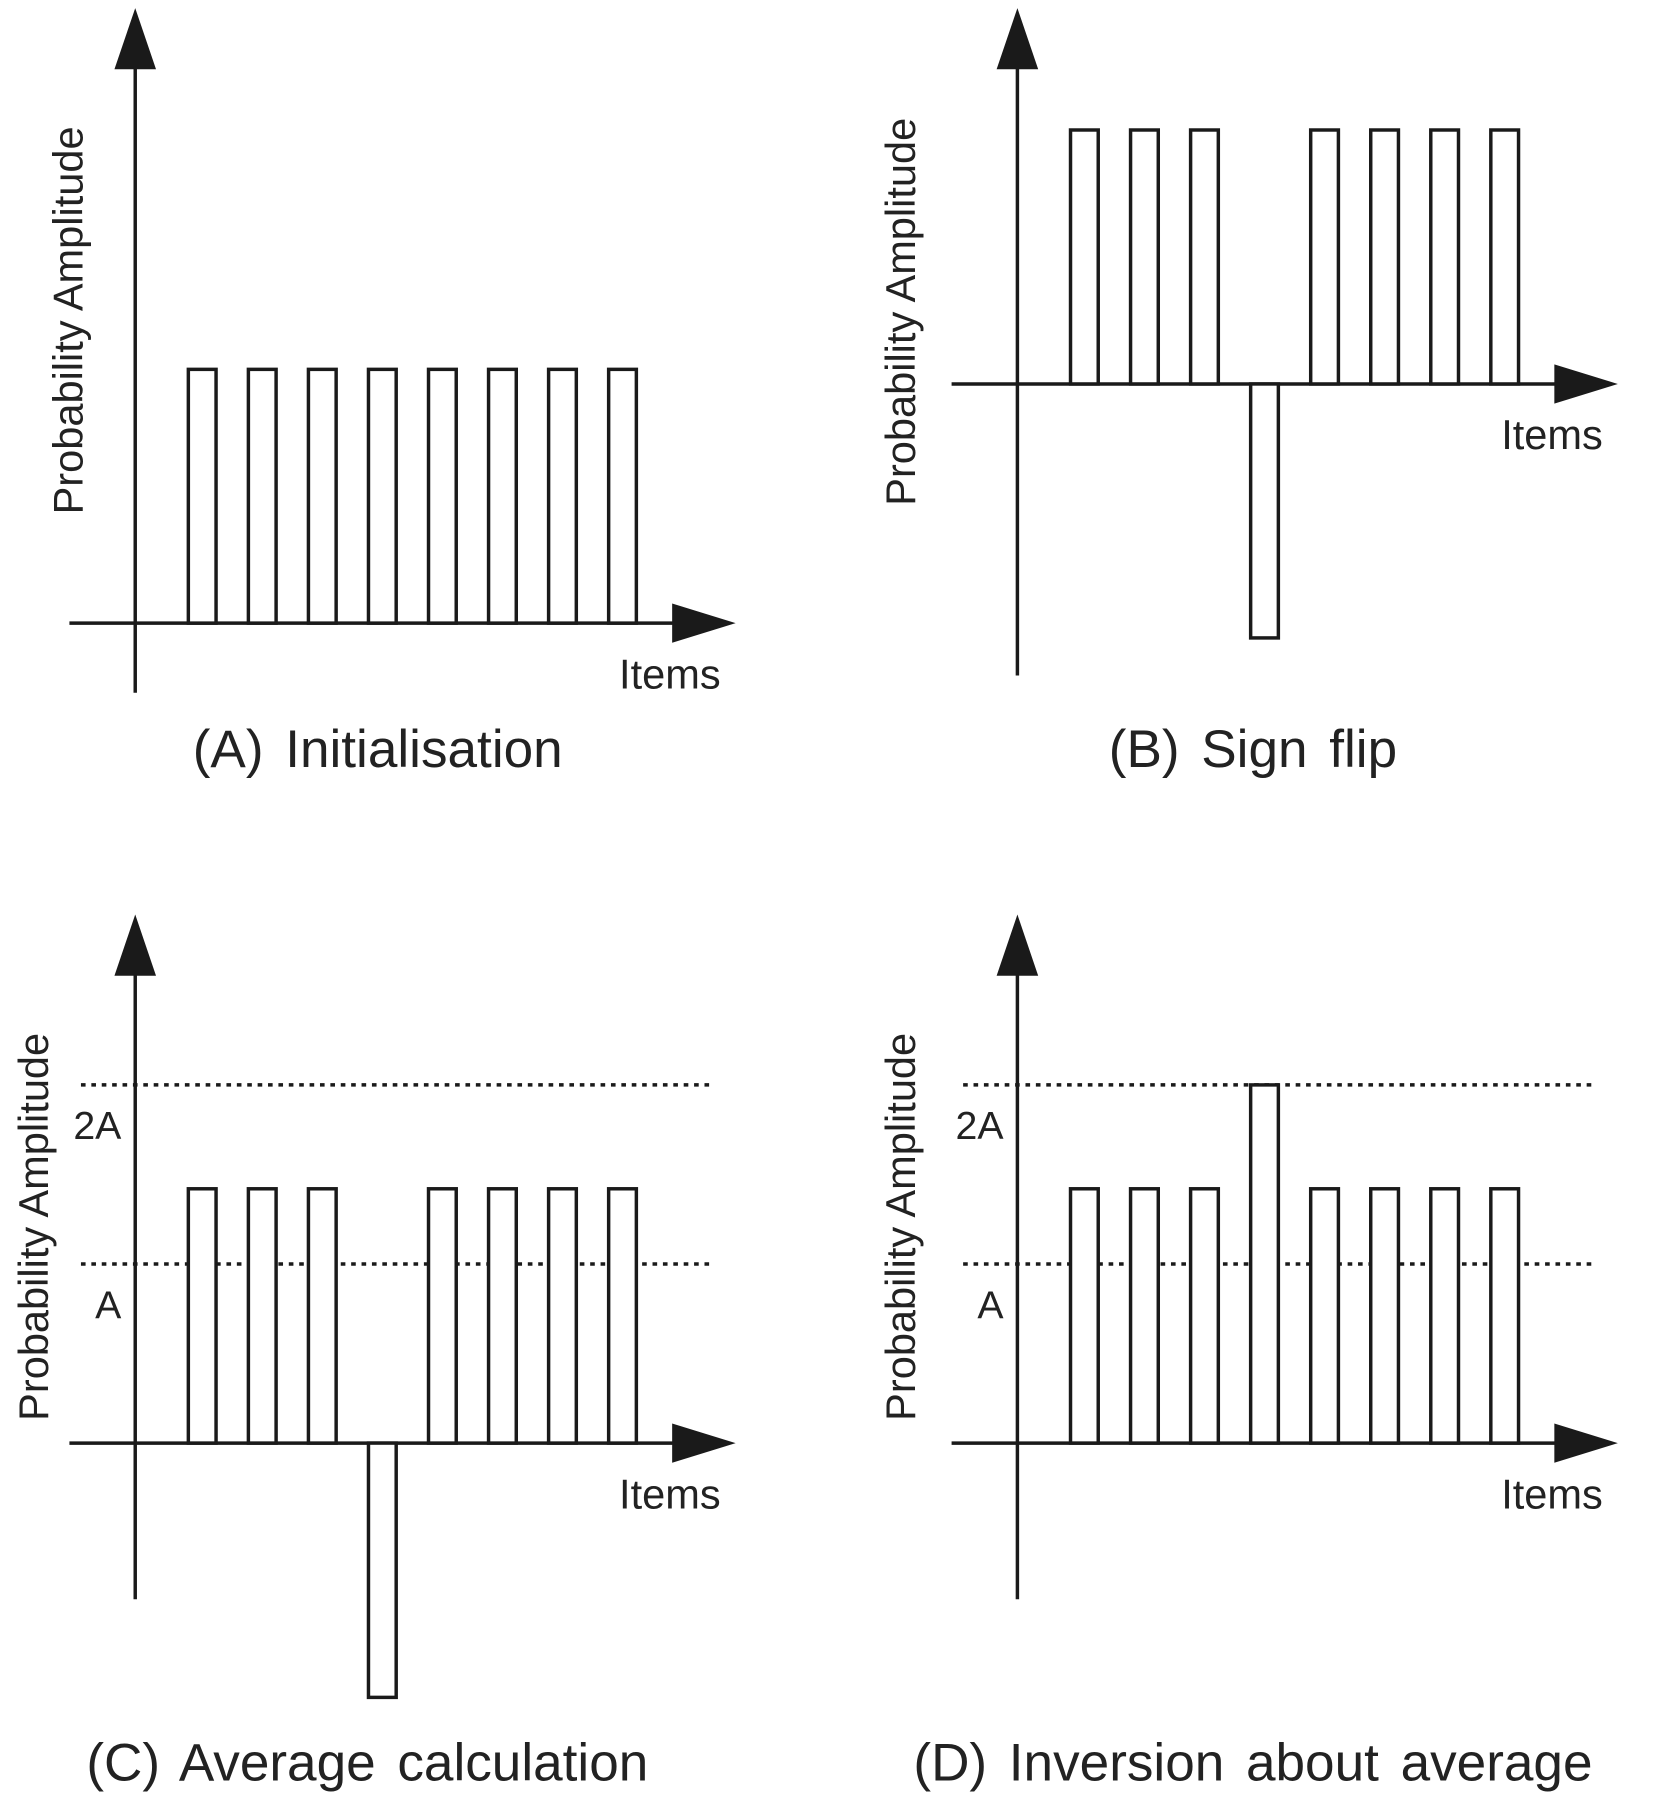 The width and height of the screenshot is (1663, 1814). I want to click on chart-title: (B) Sign flip, so click(1253, 749).